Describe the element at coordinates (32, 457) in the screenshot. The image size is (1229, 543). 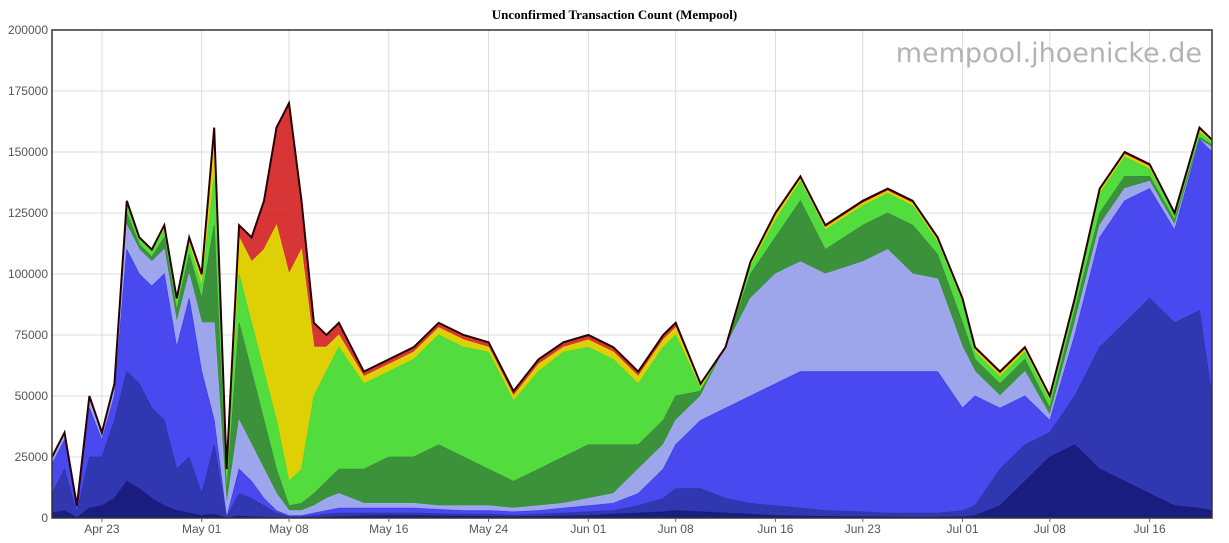
I see `y-tick-label: 25000` at that location.